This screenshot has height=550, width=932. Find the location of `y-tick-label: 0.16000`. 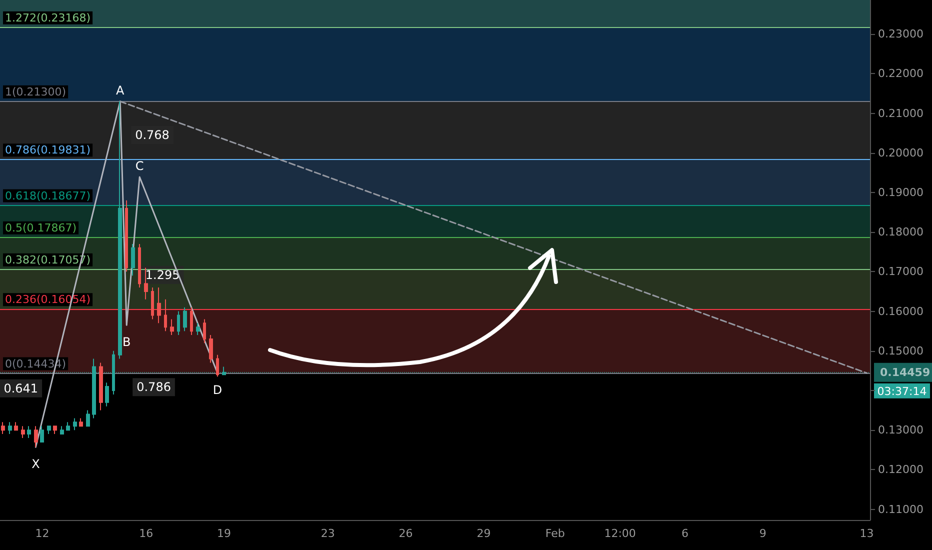

y-tick-label: 0.16000 is located at coordinates (901, 311).